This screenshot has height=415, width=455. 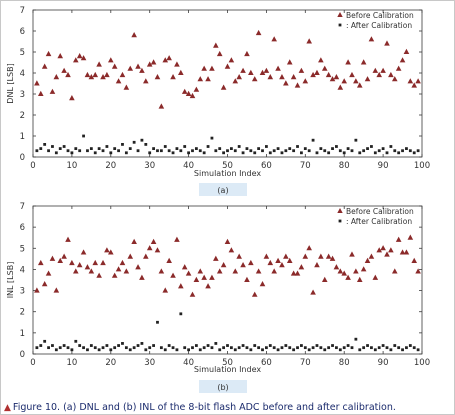 I want to click on subfigure-label-box, so click(x=223, y=189).